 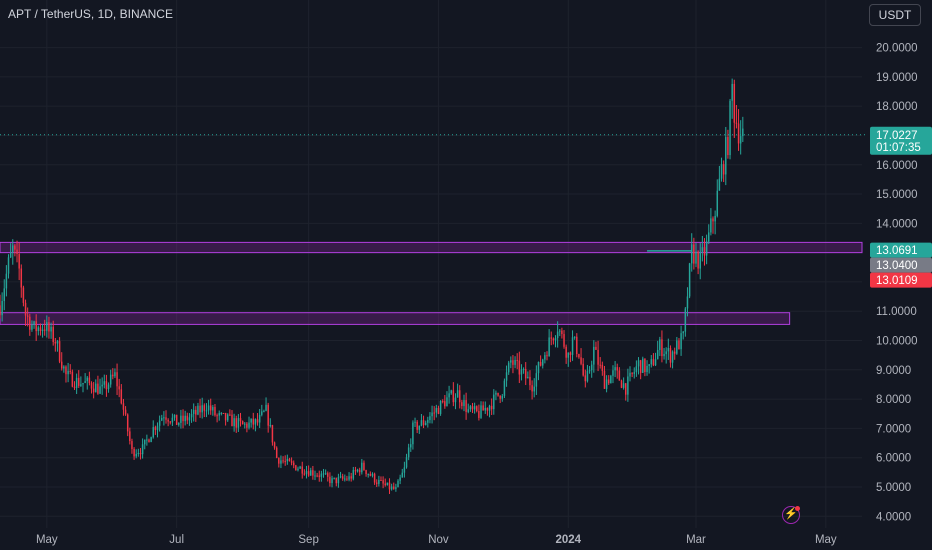 I want to click on y-tick-label: 8.0000, so click(x=893, y=400).